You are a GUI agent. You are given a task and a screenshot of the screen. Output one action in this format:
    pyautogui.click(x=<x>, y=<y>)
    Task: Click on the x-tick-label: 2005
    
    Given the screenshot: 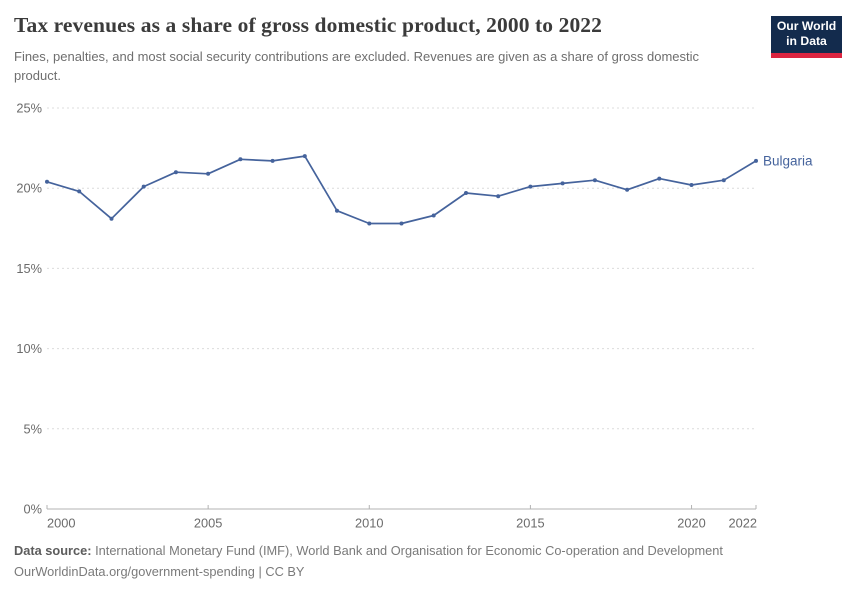 What is the action you would take?
    pyautogui.click(x=208, y=523)
    